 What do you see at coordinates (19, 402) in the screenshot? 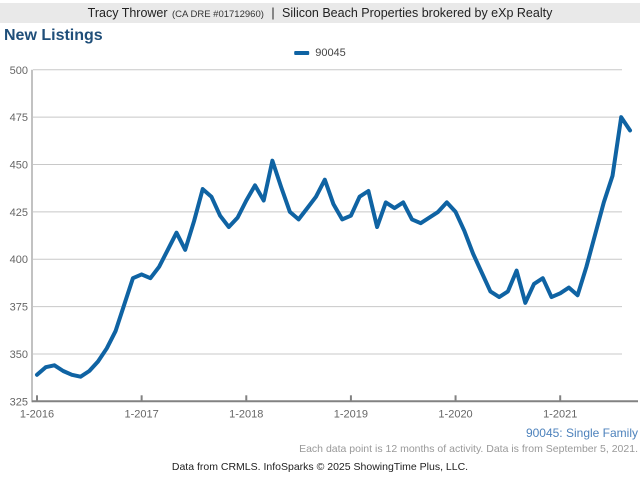
I see `y-tick-label: 325` at bounding box center [19, 402].